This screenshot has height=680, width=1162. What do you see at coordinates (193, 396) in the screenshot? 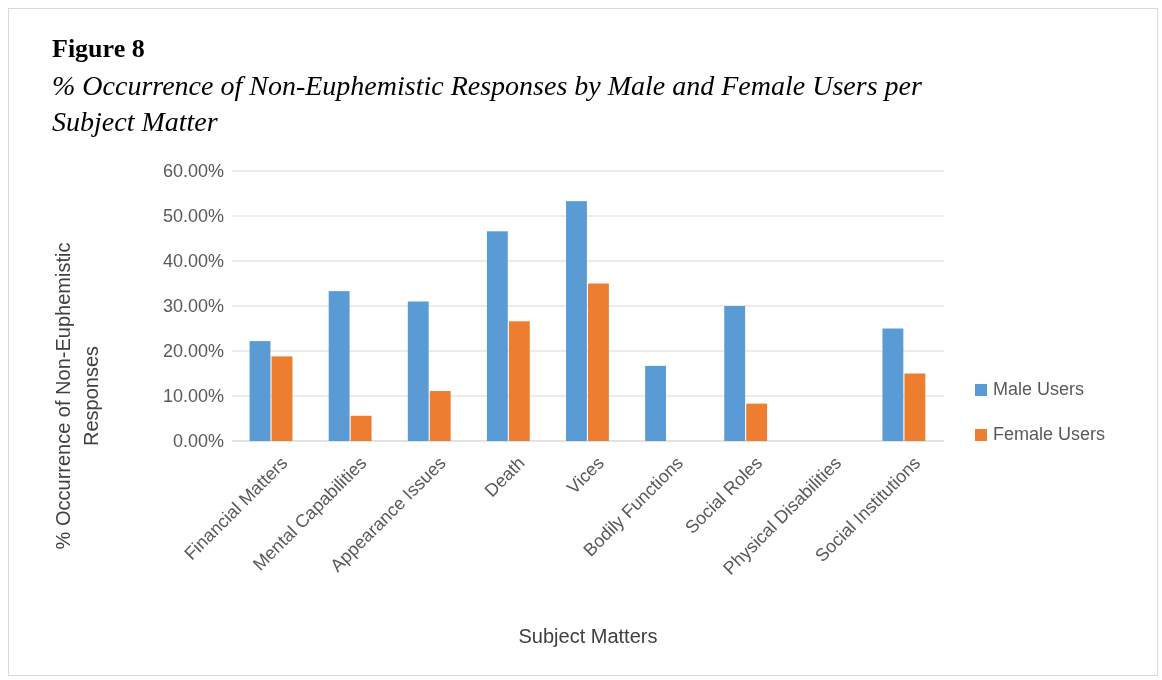
I see `y-tick-label: 10.00%` at bounding box center [193, 396].